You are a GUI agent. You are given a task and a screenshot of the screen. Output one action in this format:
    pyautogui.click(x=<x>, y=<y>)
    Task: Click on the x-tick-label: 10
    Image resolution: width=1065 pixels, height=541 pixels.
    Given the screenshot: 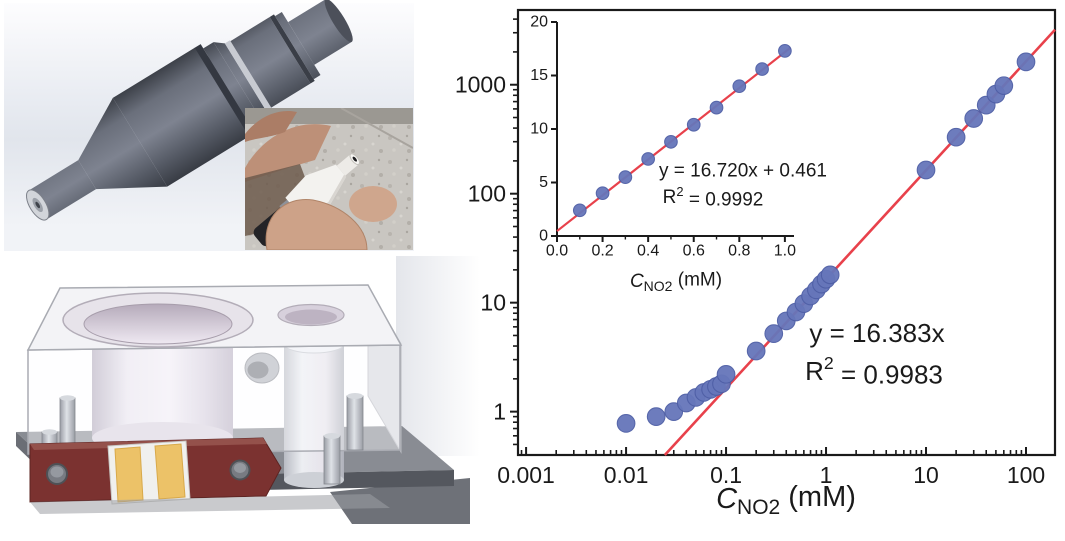 What is the action you would take?
    pyautogui.click(x=926, y=475)
    